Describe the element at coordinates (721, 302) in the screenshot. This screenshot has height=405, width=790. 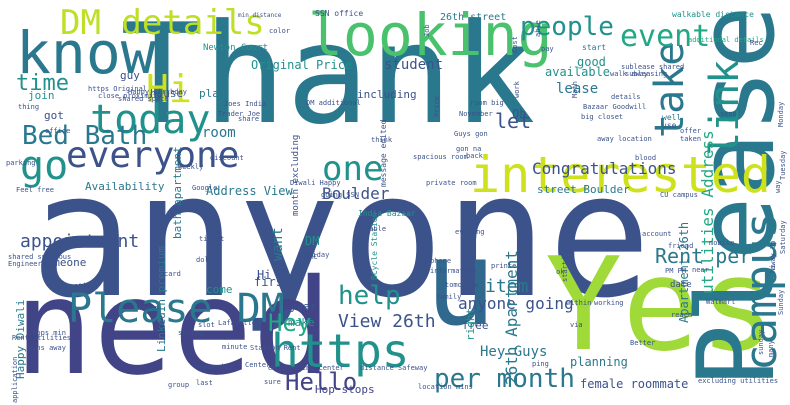
I see `word-walmart: Walmart` at that location.